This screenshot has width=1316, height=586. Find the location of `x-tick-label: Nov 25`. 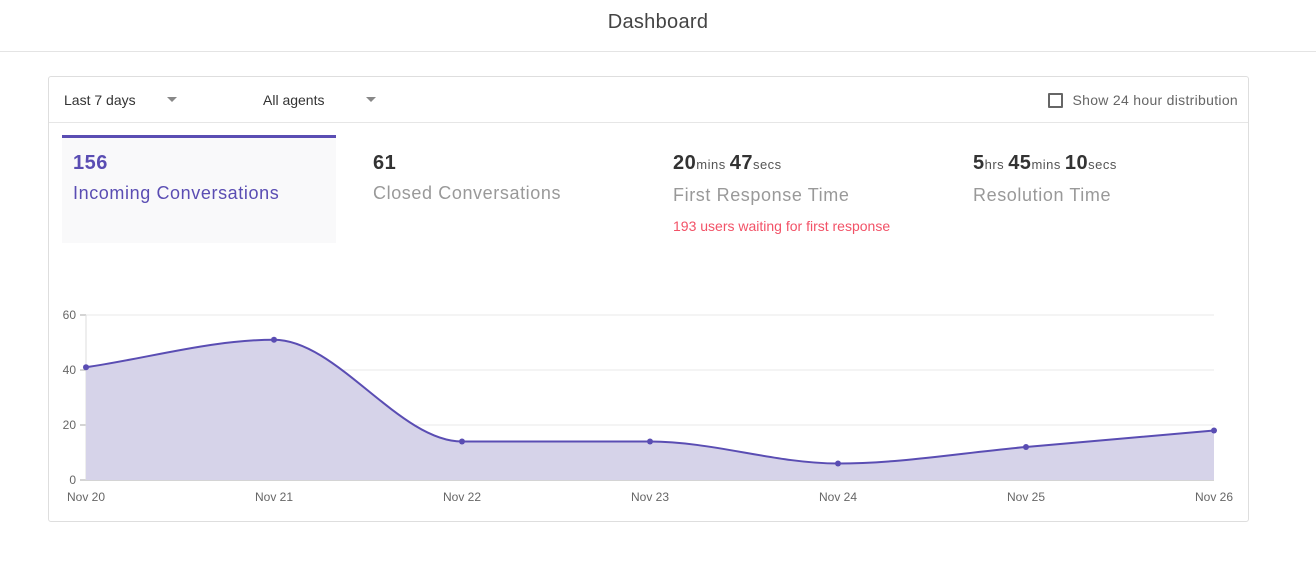

x-tick-label: Nov 25 is located at coordinates (1026, 497).